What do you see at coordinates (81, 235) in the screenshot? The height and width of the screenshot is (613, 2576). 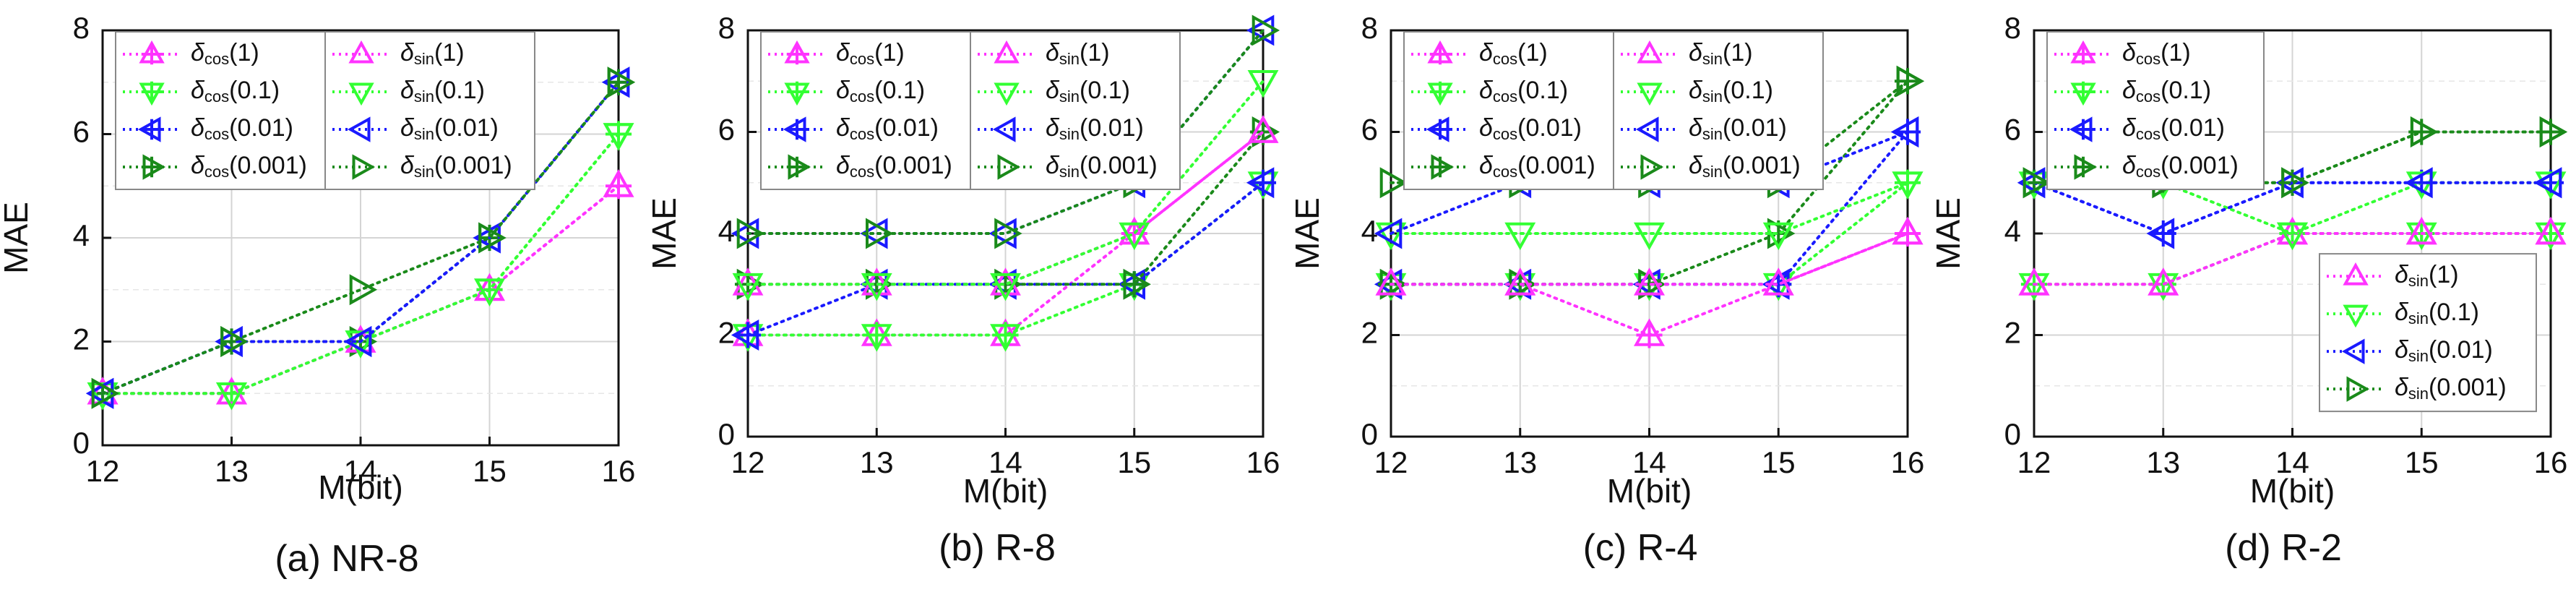 I see `y-tick-label: 4` at bounding box center [81, 235].